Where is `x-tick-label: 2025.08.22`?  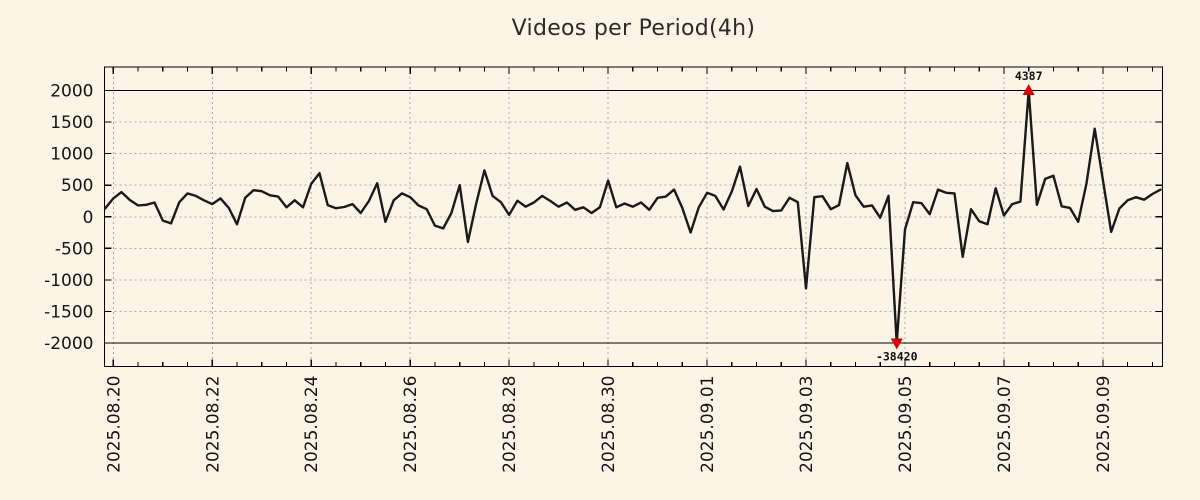 x-tick-label: 2025.08.22 is located at coordinates (213, 424).